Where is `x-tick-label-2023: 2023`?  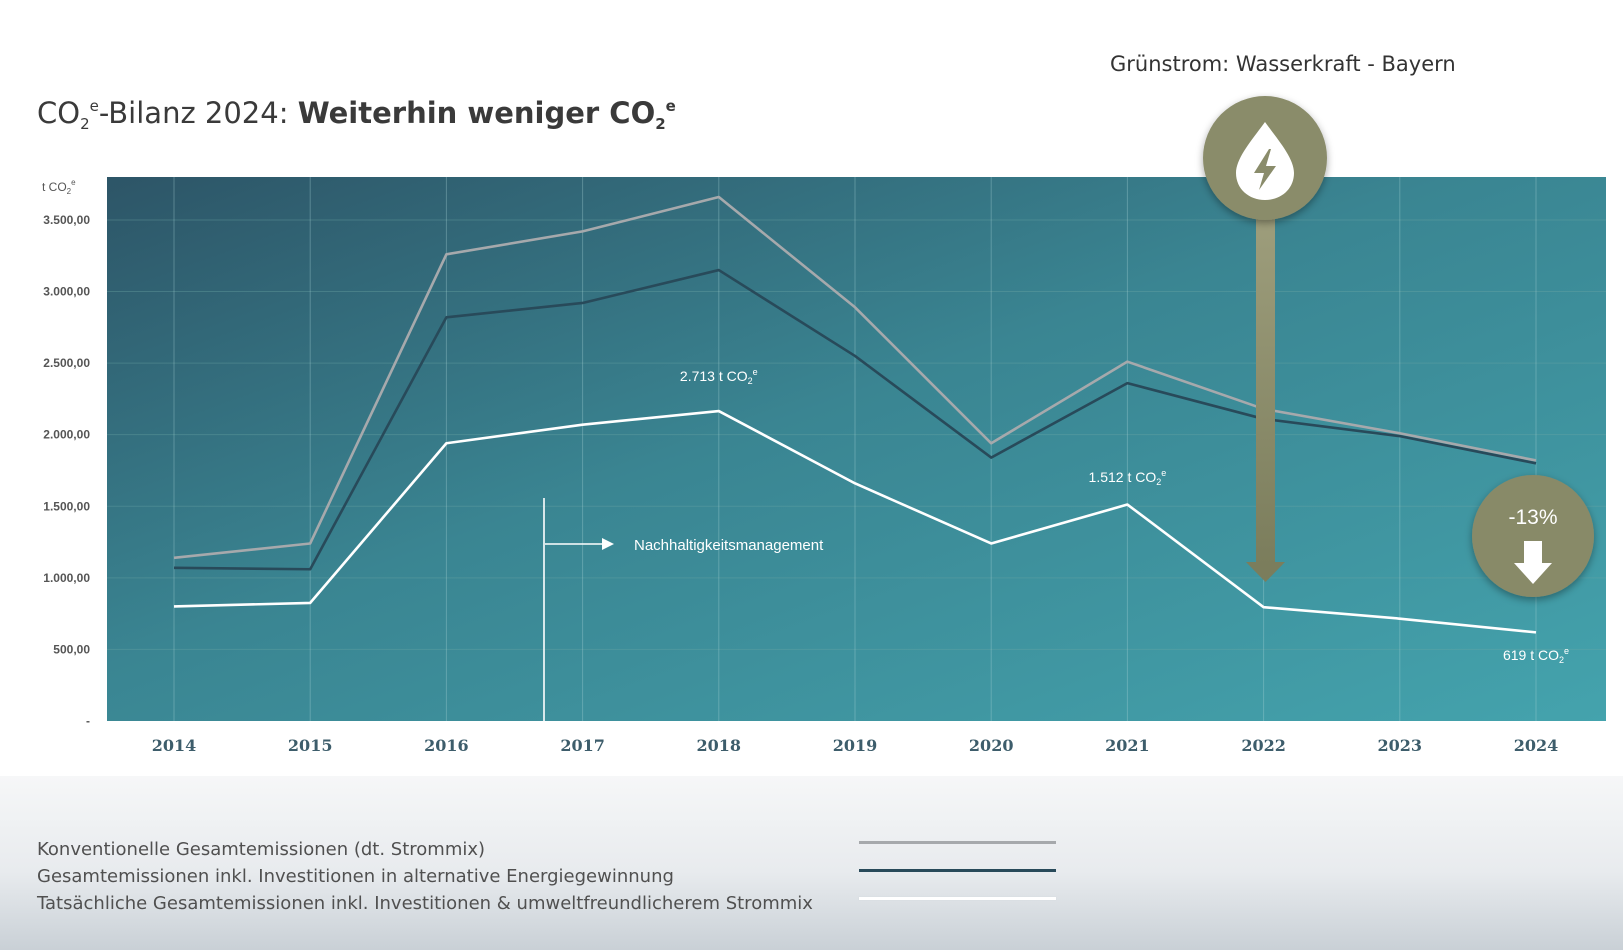
x-tick-label-2023: 2023 is located at coordinates (1400, 745).